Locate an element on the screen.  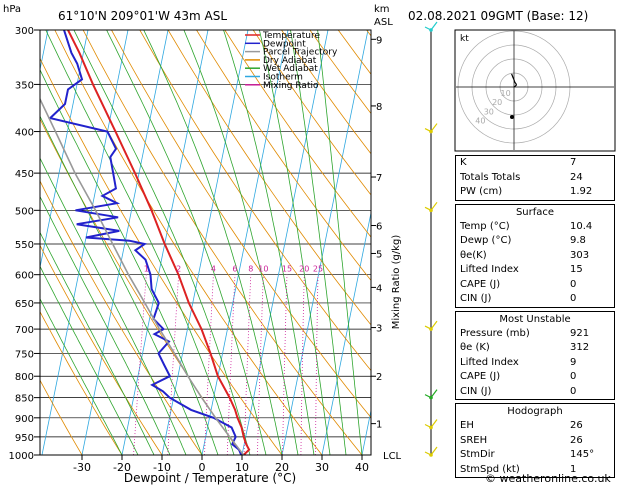
totals-totals-row: Totals Totals 24 is located at coordinates (521, 177).